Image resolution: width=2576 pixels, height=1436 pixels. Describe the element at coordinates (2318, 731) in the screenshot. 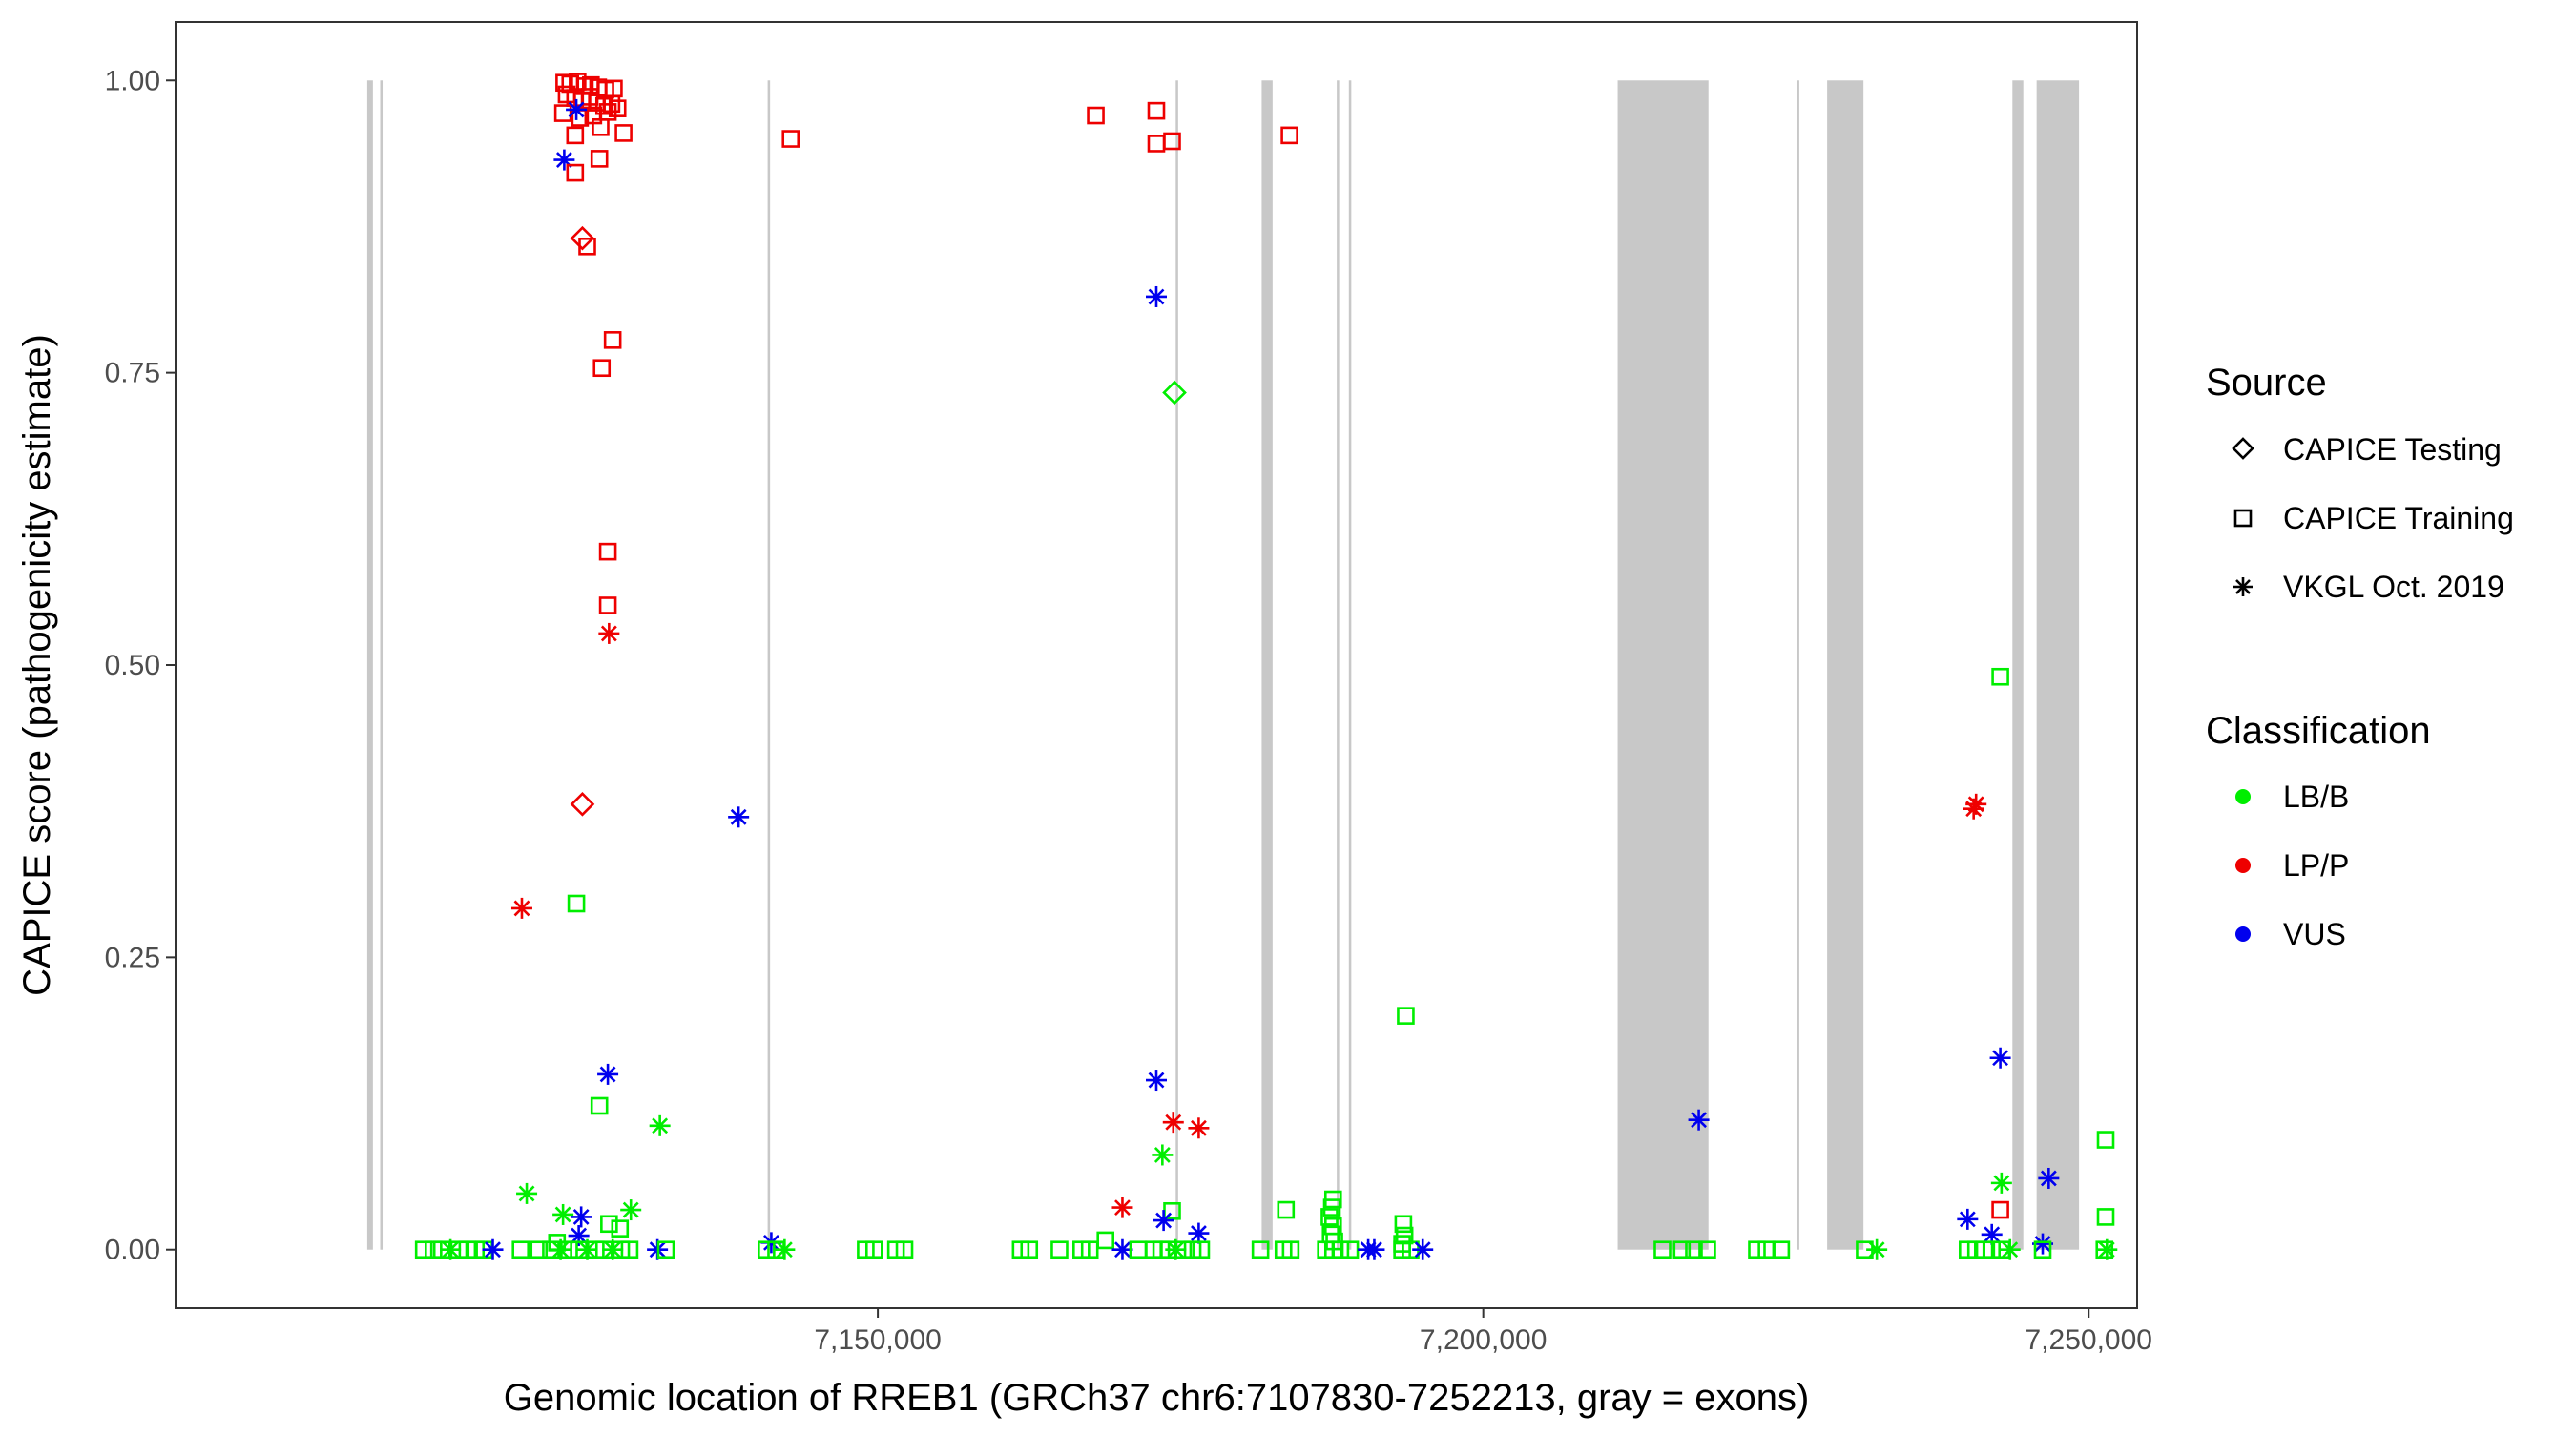

I see `legend-title-classification: Classification` at that location.